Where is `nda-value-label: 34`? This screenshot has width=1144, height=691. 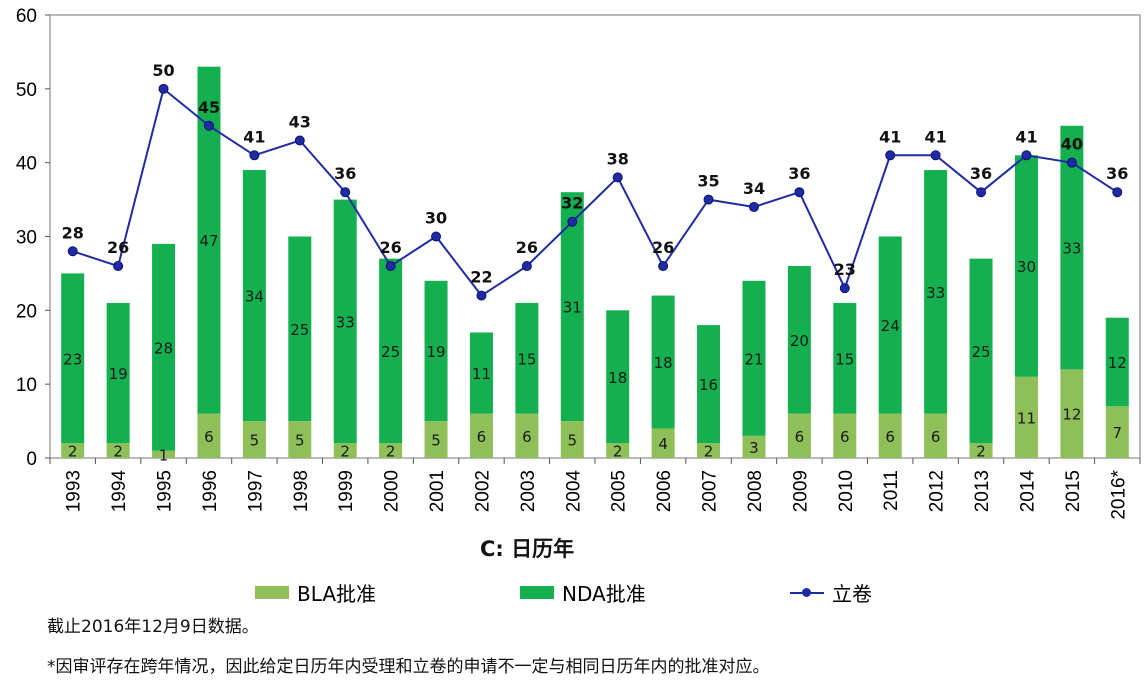 nda-value-label: 34 is located at coordinates (254, 297).